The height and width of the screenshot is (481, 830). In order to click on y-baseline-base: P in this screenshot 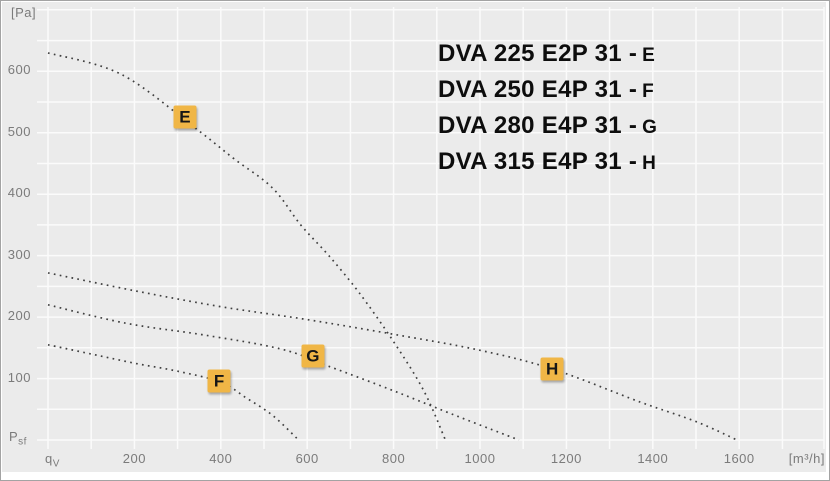, I will do `click(14, 436)`.